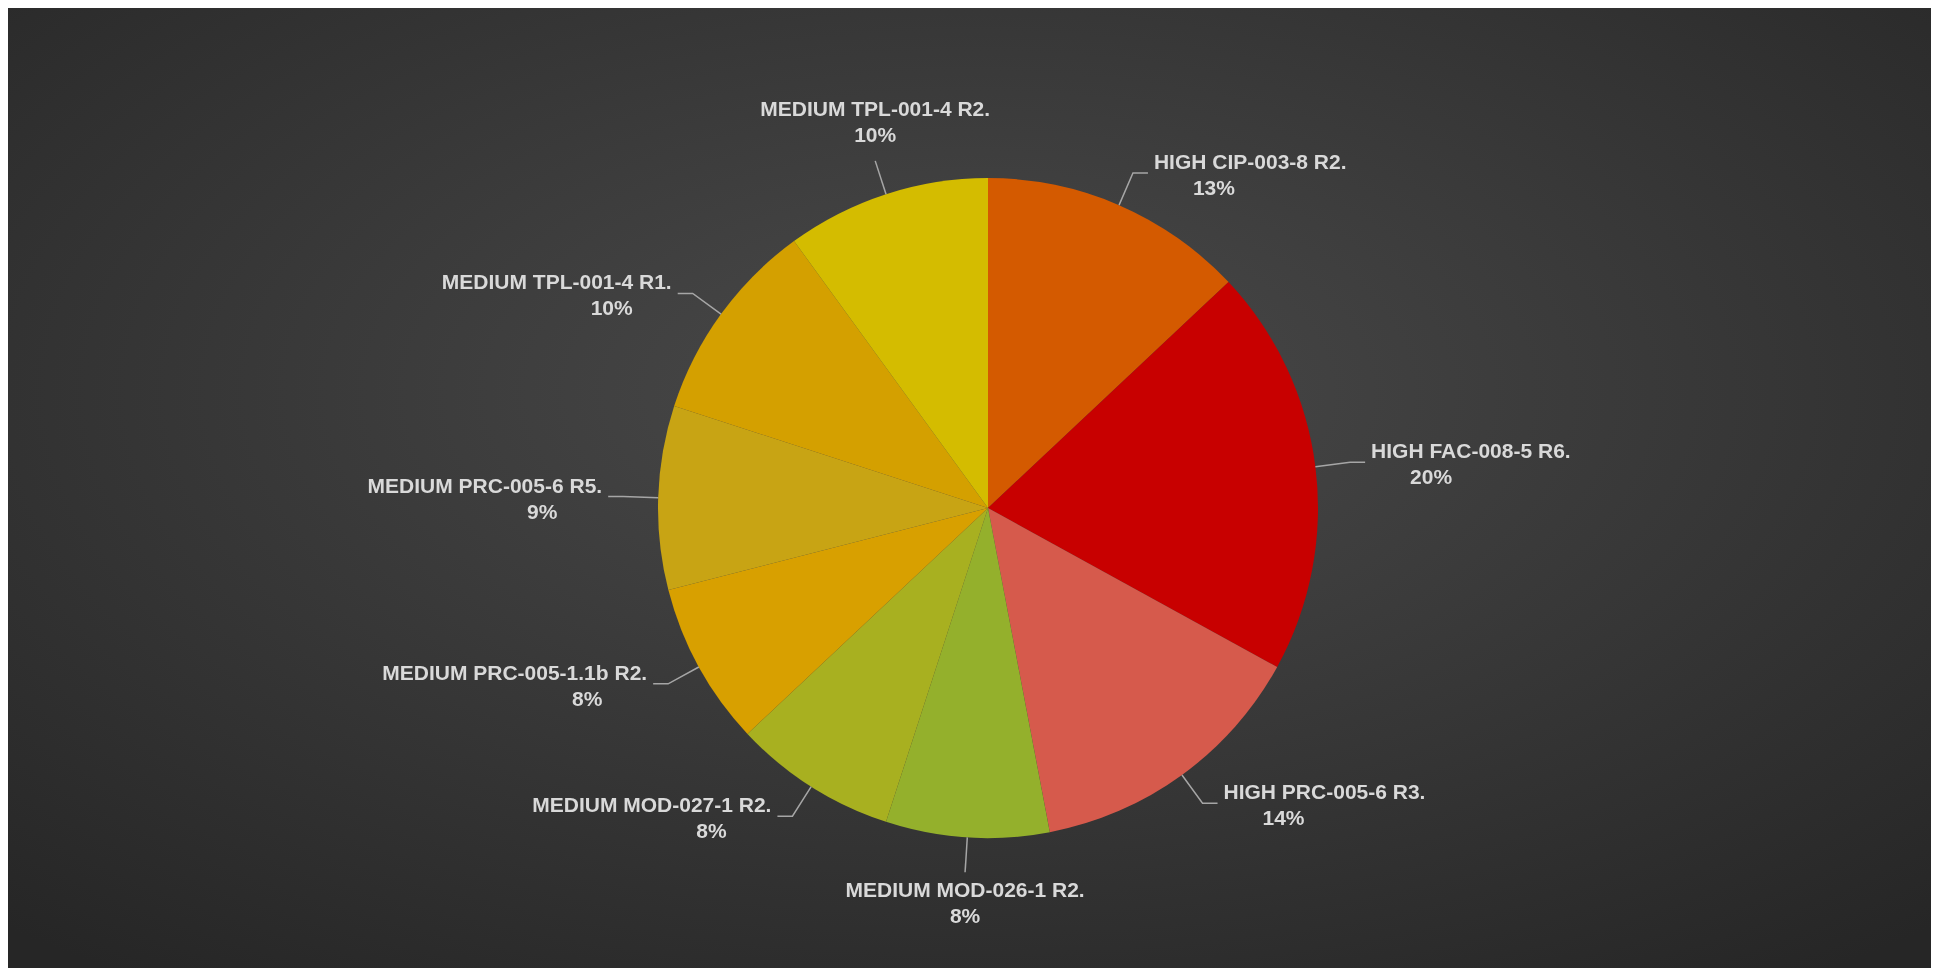 The height and width of the screenshot is (976, 1939). Describe the element at coordinates (1250, 162) in the screenshot. I see `slice-label: HIGH CIP-003-8 R2.` at that location.